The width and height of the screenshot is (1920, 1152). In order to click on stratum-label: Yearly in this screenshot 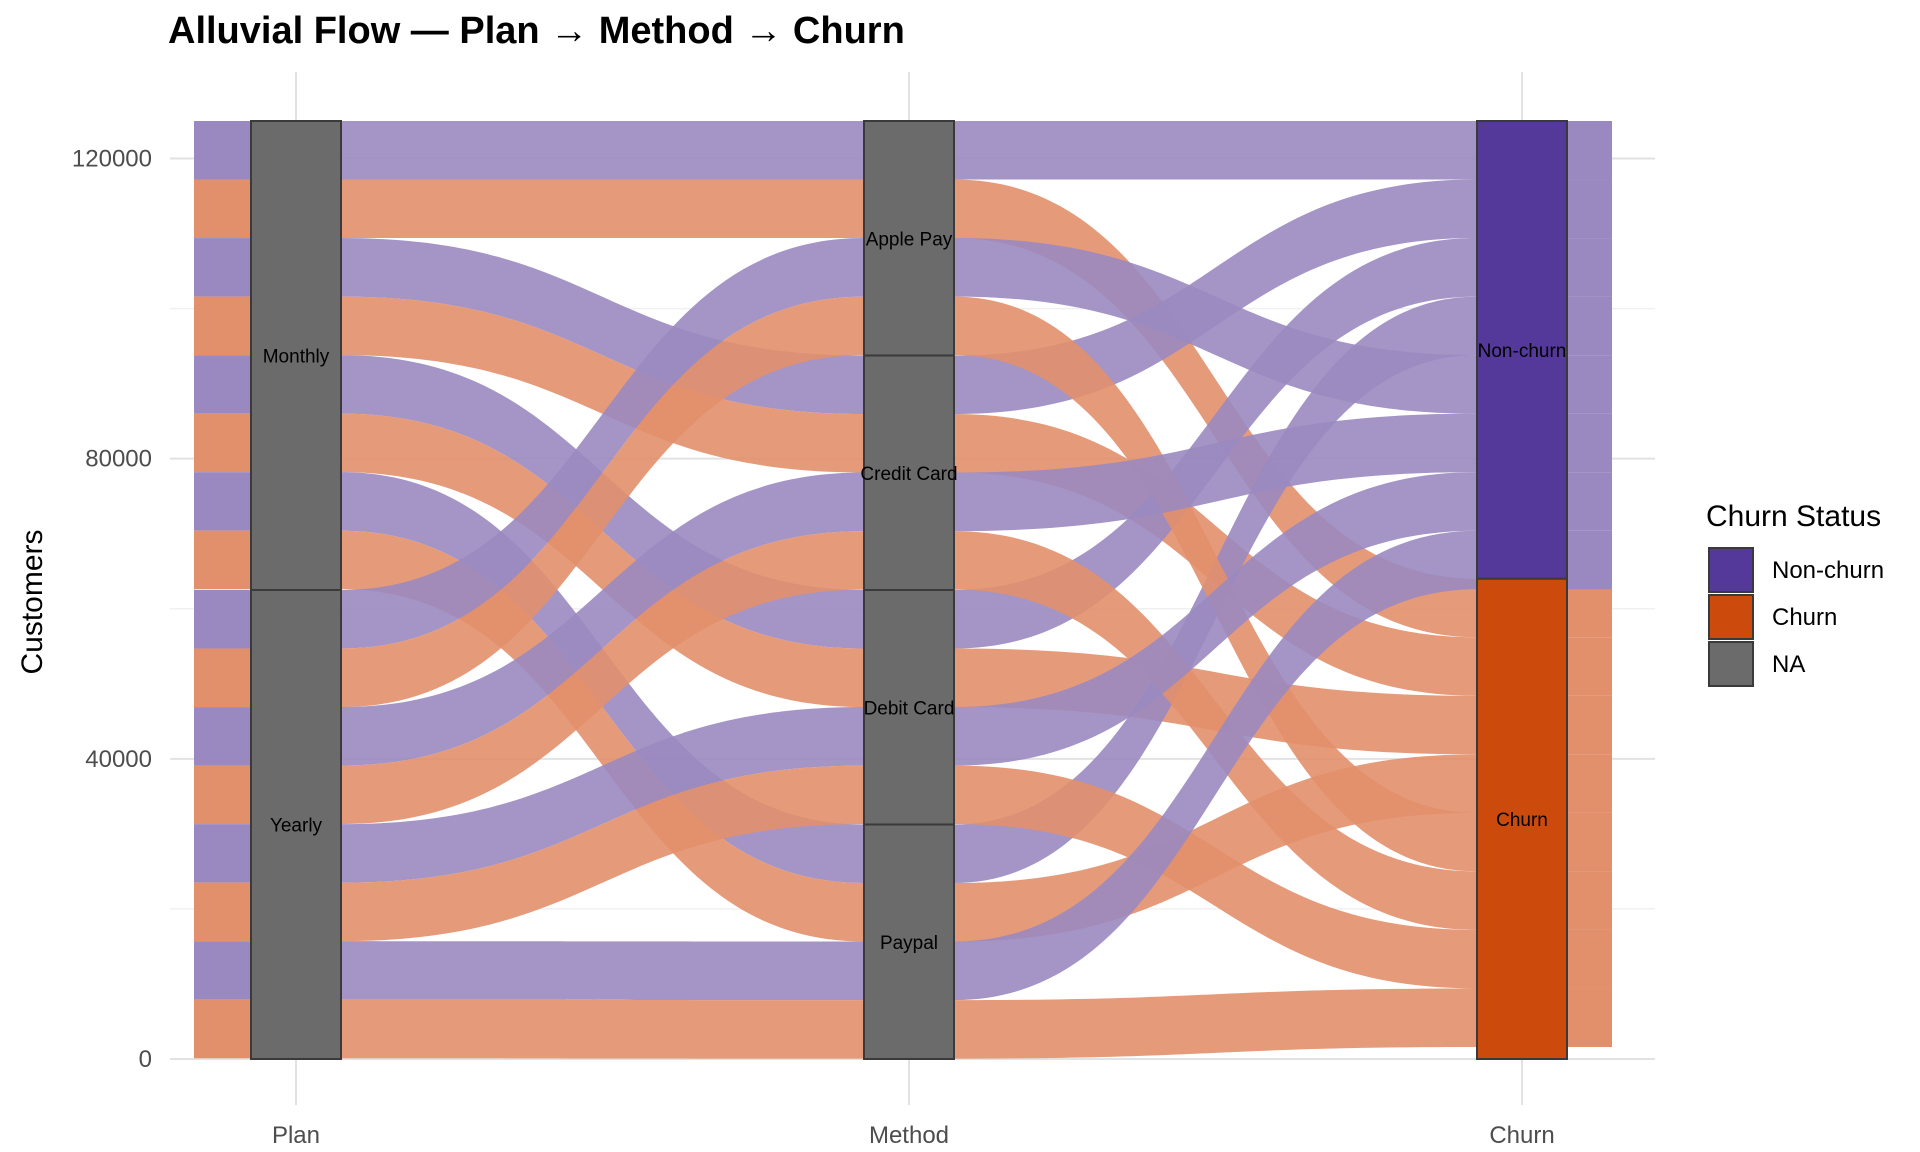, I will do `click(296, 826)`.